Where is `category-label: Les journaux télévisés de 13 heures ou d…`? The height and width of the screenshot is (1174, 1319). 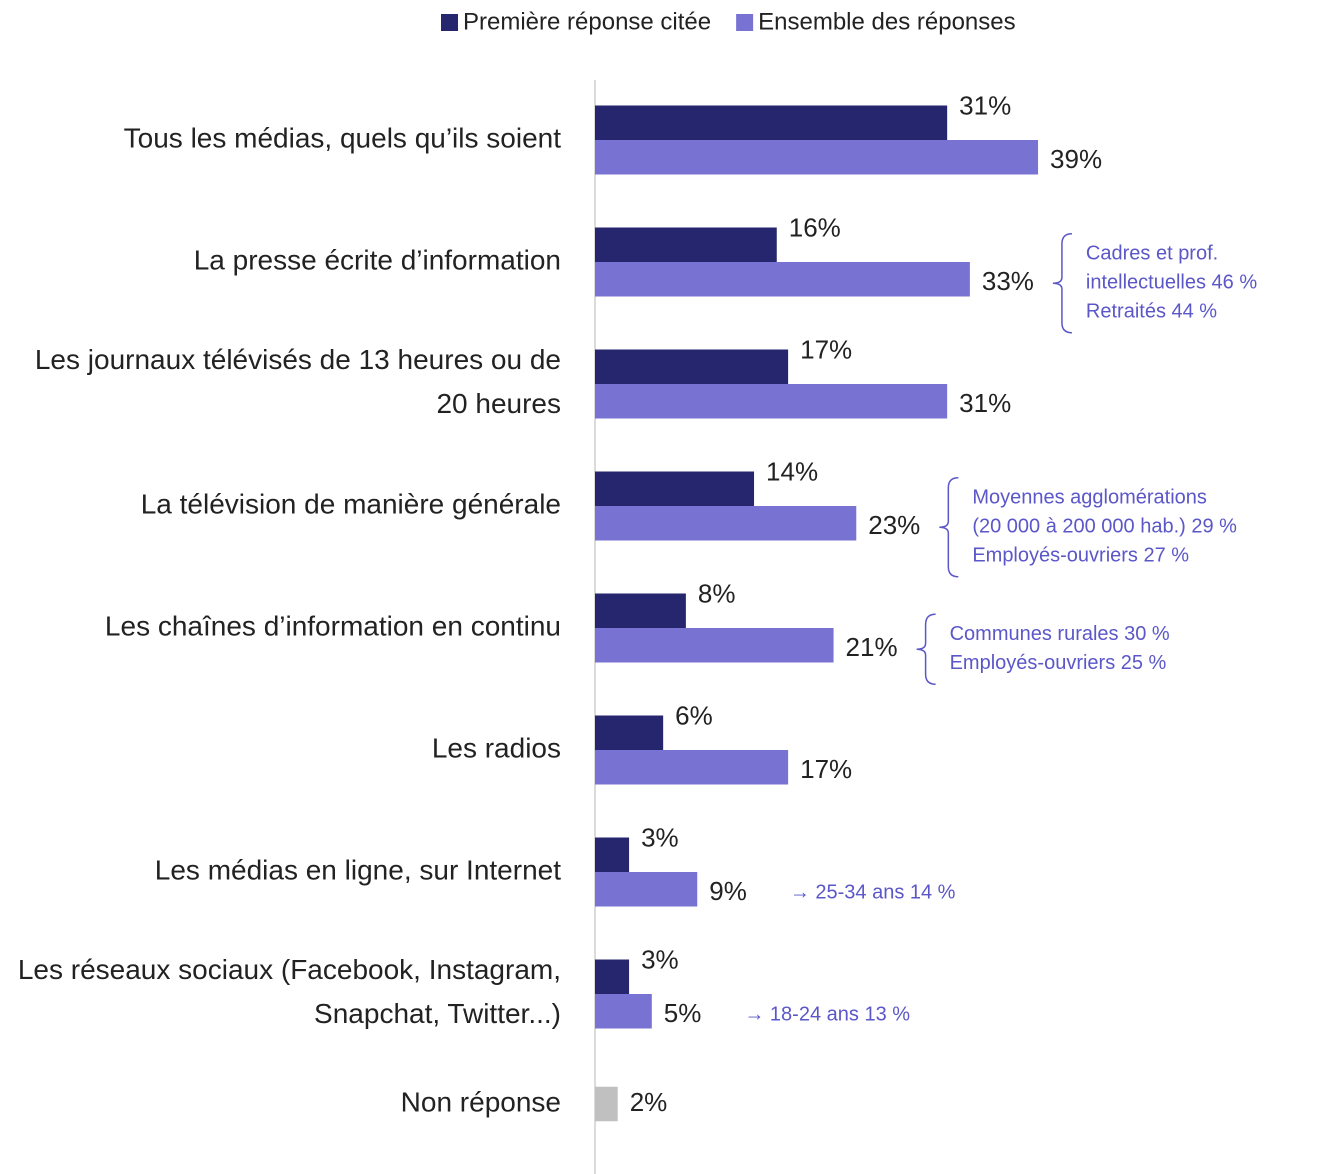 category-label: Les journaux télévisés de 13 heures ou d… is located at coordinates (298, 381).